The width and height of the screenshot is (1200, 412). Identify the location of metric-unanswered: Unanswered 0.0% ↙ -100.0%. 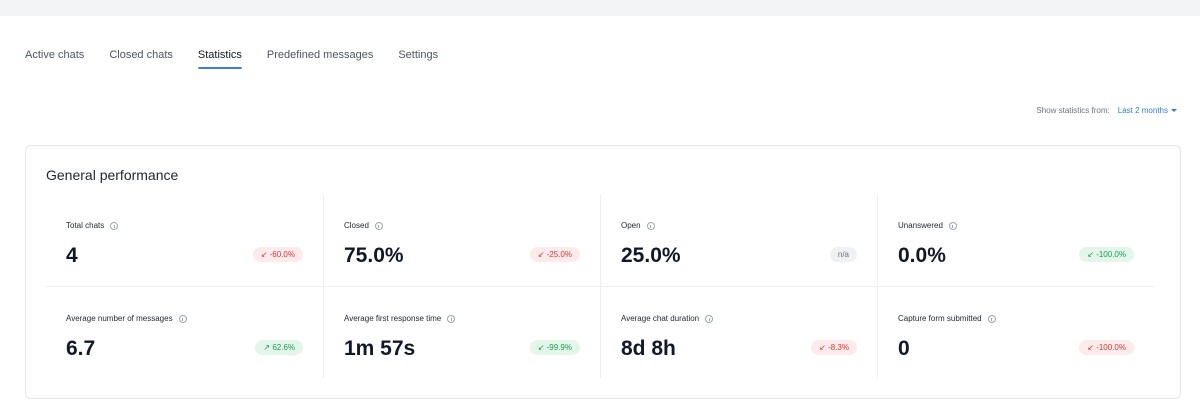
(1015, 240).